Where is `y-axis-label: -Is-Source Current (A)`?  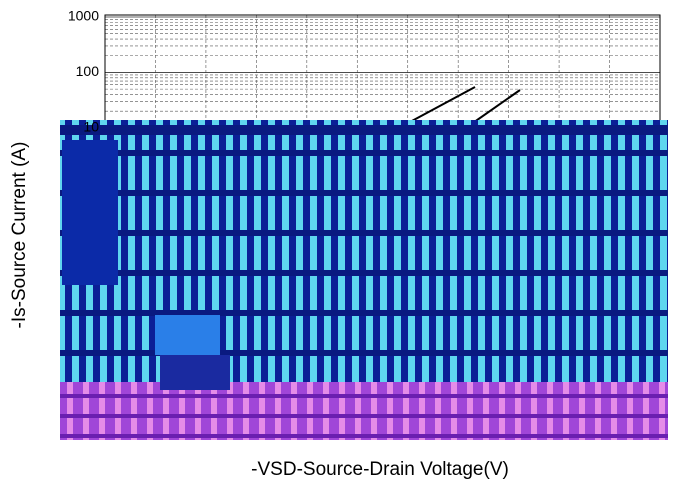
y-axis-label: -Is-Source Current (A) is located at coordinates (19, 235).